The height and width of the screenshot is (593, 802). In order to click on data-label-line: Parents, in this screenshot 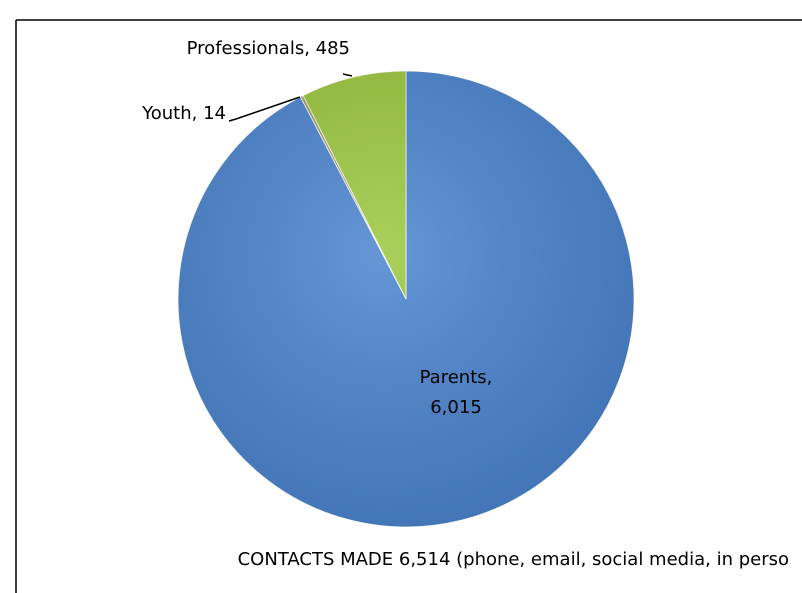, I will do `click(456, 377)`.